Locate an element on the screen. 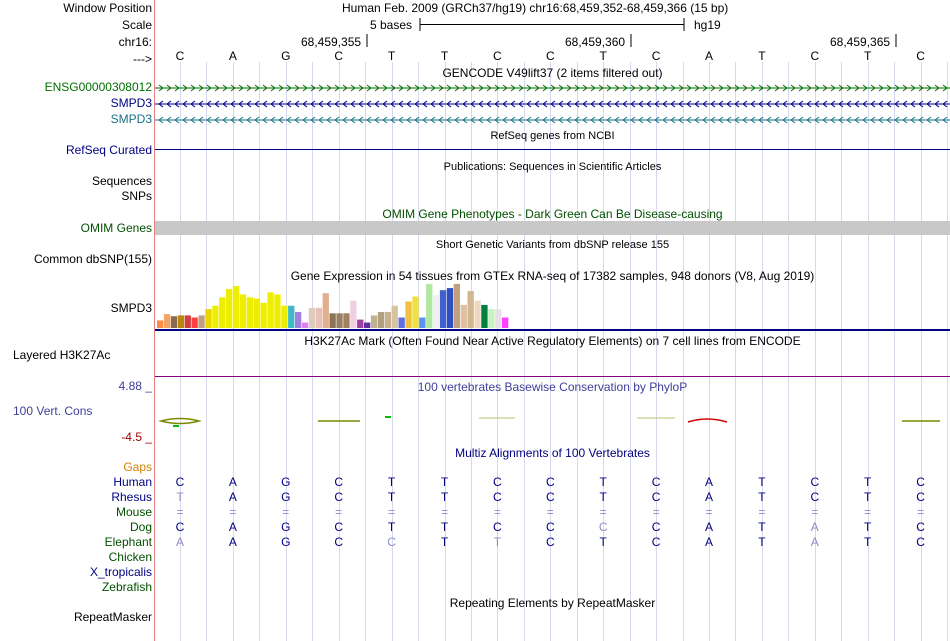  refseq-label: RefSeq Curated is located at coordinates (108, 150).